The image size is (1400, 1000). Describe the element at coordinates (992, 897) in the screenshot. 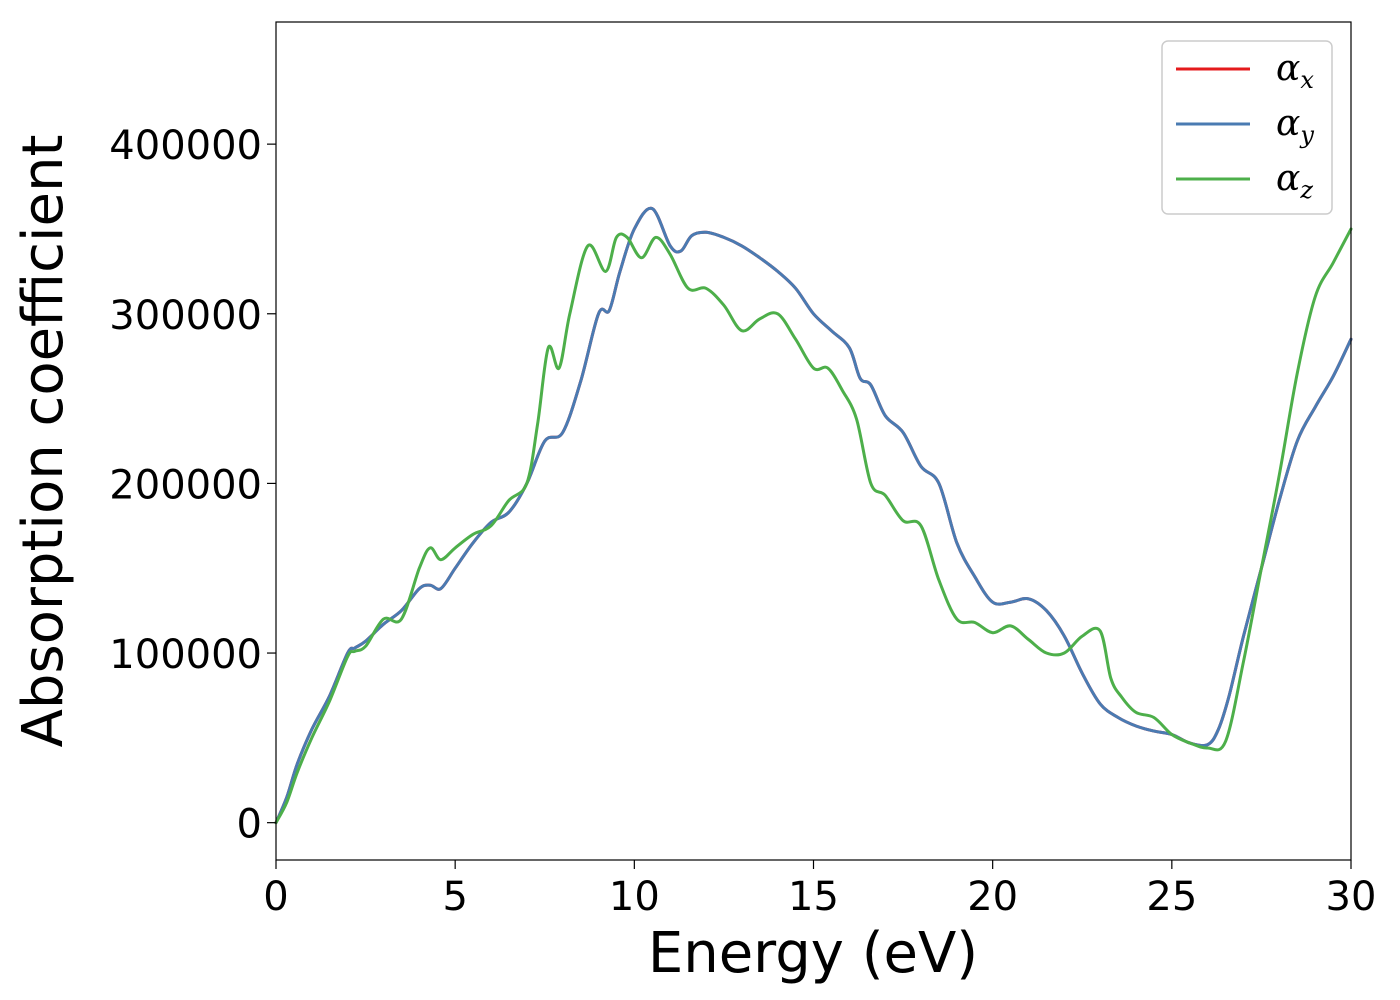

I see `x-tick-label: 20` at that location.